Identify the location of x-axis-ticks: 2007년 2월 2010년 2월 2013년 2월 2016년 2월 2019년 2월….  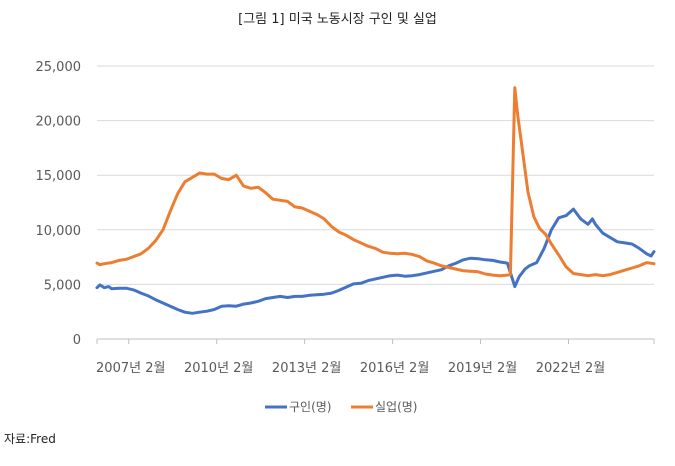
(375, 357).